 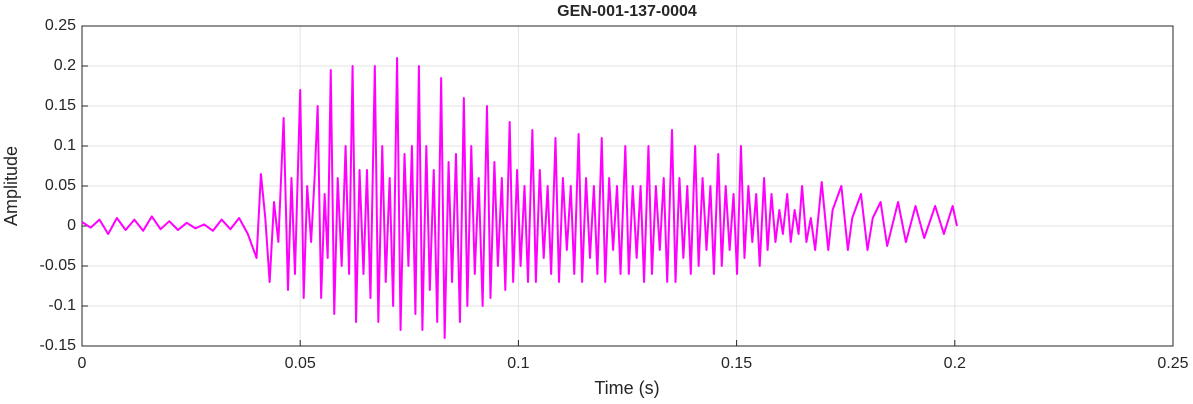 I want to click on y-tick-label: 0.15, so click(x=60, y=105).